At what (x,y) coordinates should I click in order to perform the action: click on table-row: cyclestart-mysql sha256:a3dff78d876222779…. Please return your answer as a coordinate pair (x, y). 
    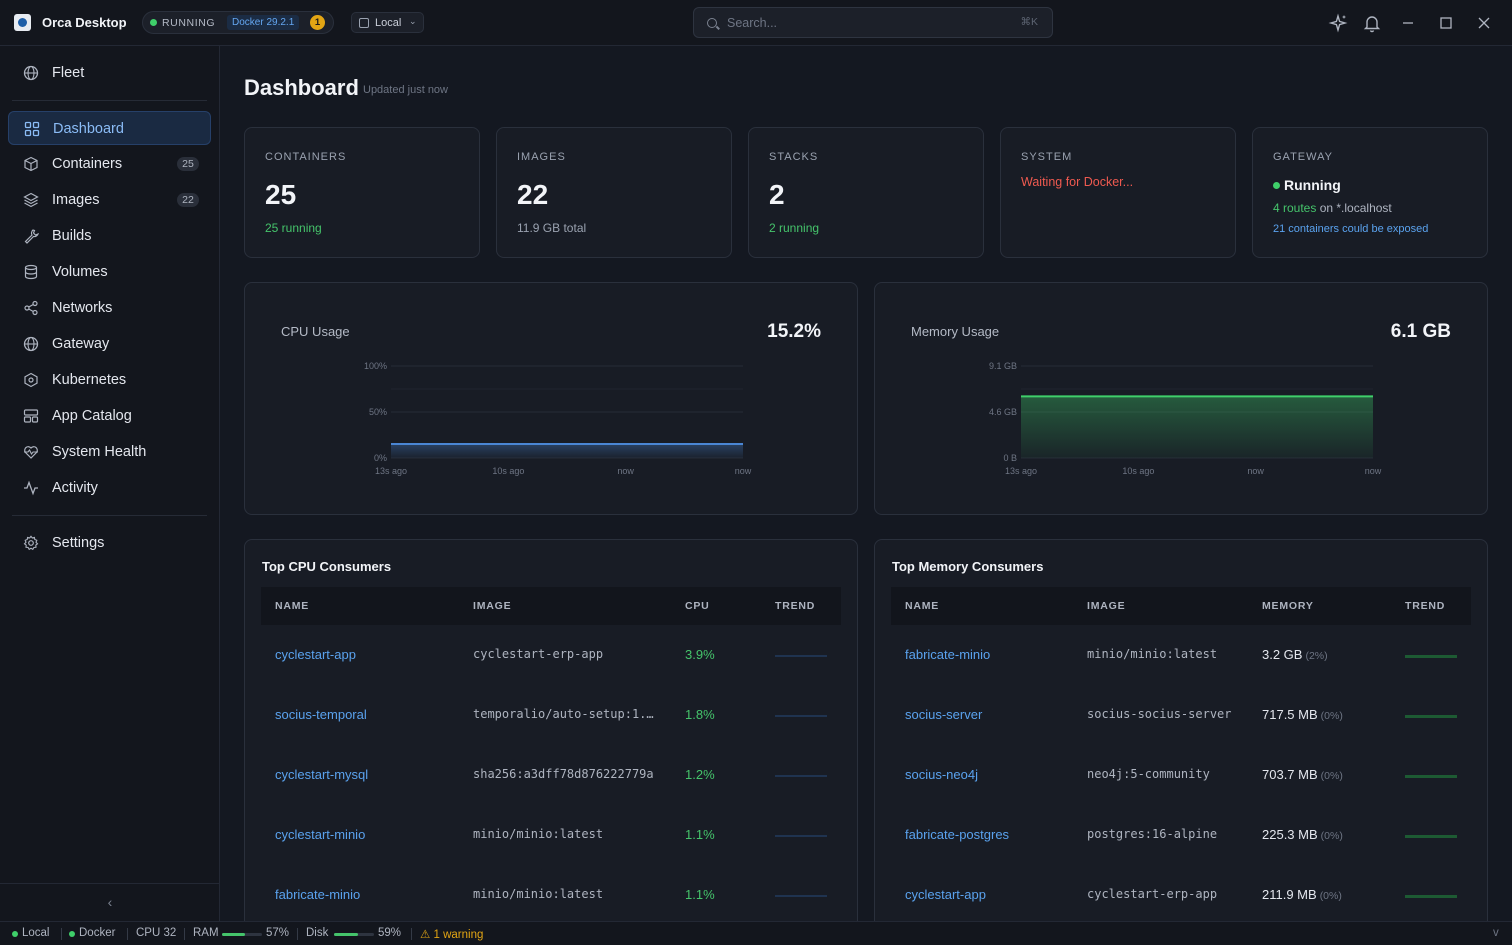
    Looking at the image, I should click on (551, 775).